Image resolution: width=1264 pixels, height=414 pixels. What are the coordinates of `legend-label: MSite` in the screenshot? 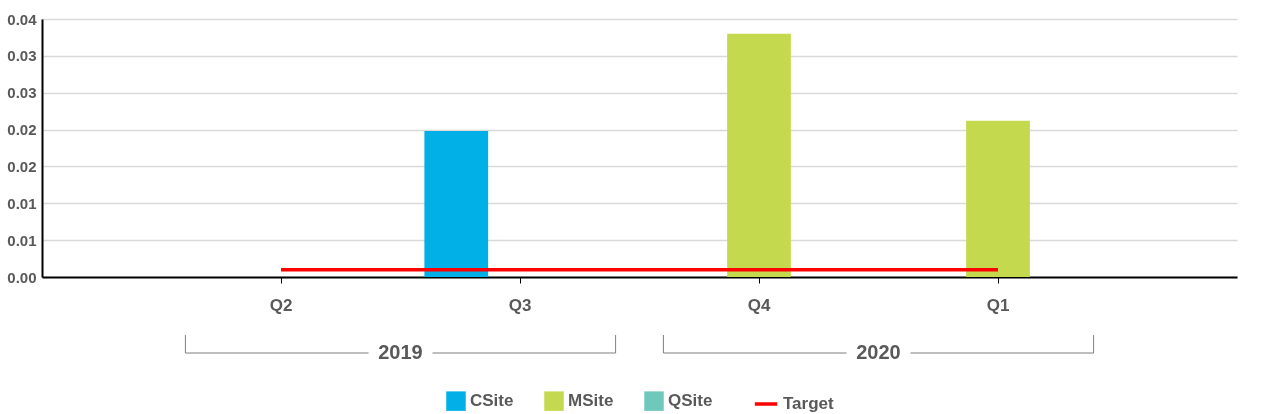 It's located at (591, 401).